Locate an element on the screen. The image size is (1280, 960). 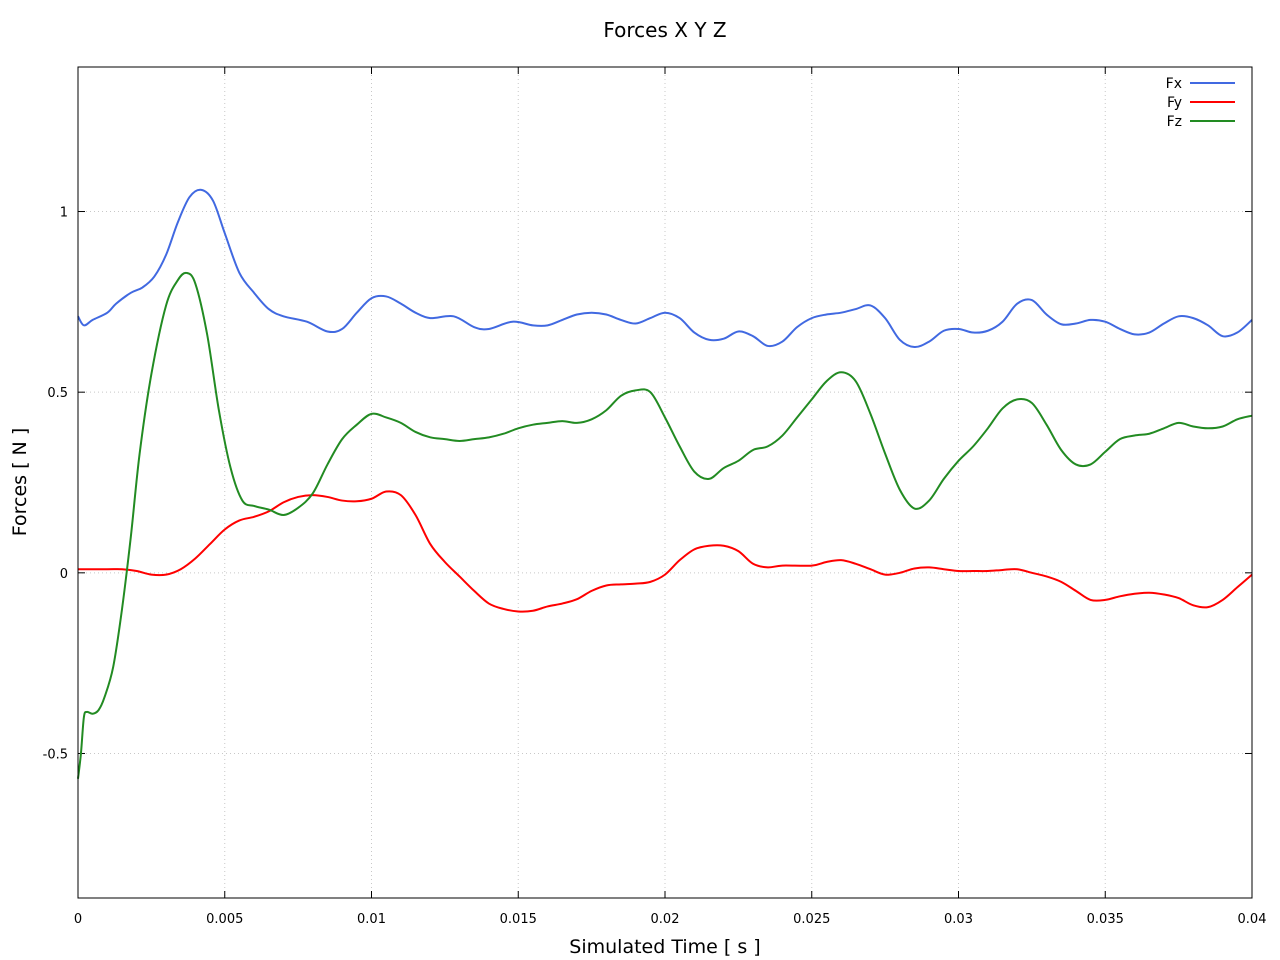
x-tick-label: 0.005 is located at coordinates (224, 919).